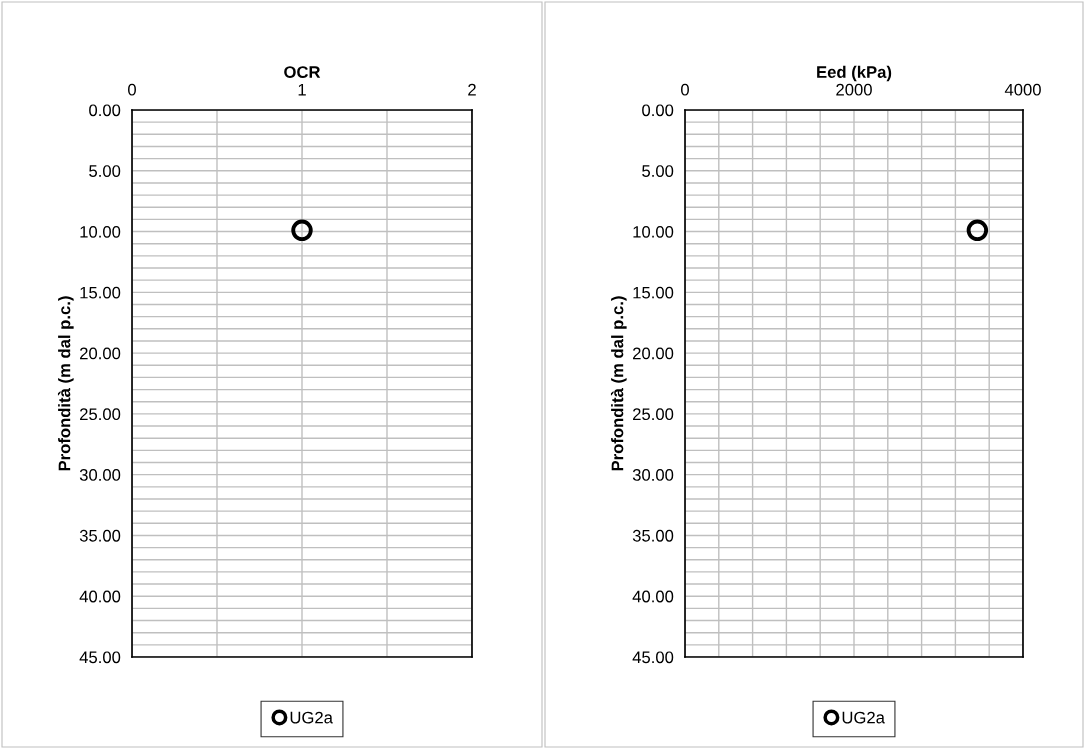 The height and width of the screenshot is (749, 1085). Describe the element at coordinates (302, 72) in the screenshot. I see `x-axis-title: OCR` at that location.